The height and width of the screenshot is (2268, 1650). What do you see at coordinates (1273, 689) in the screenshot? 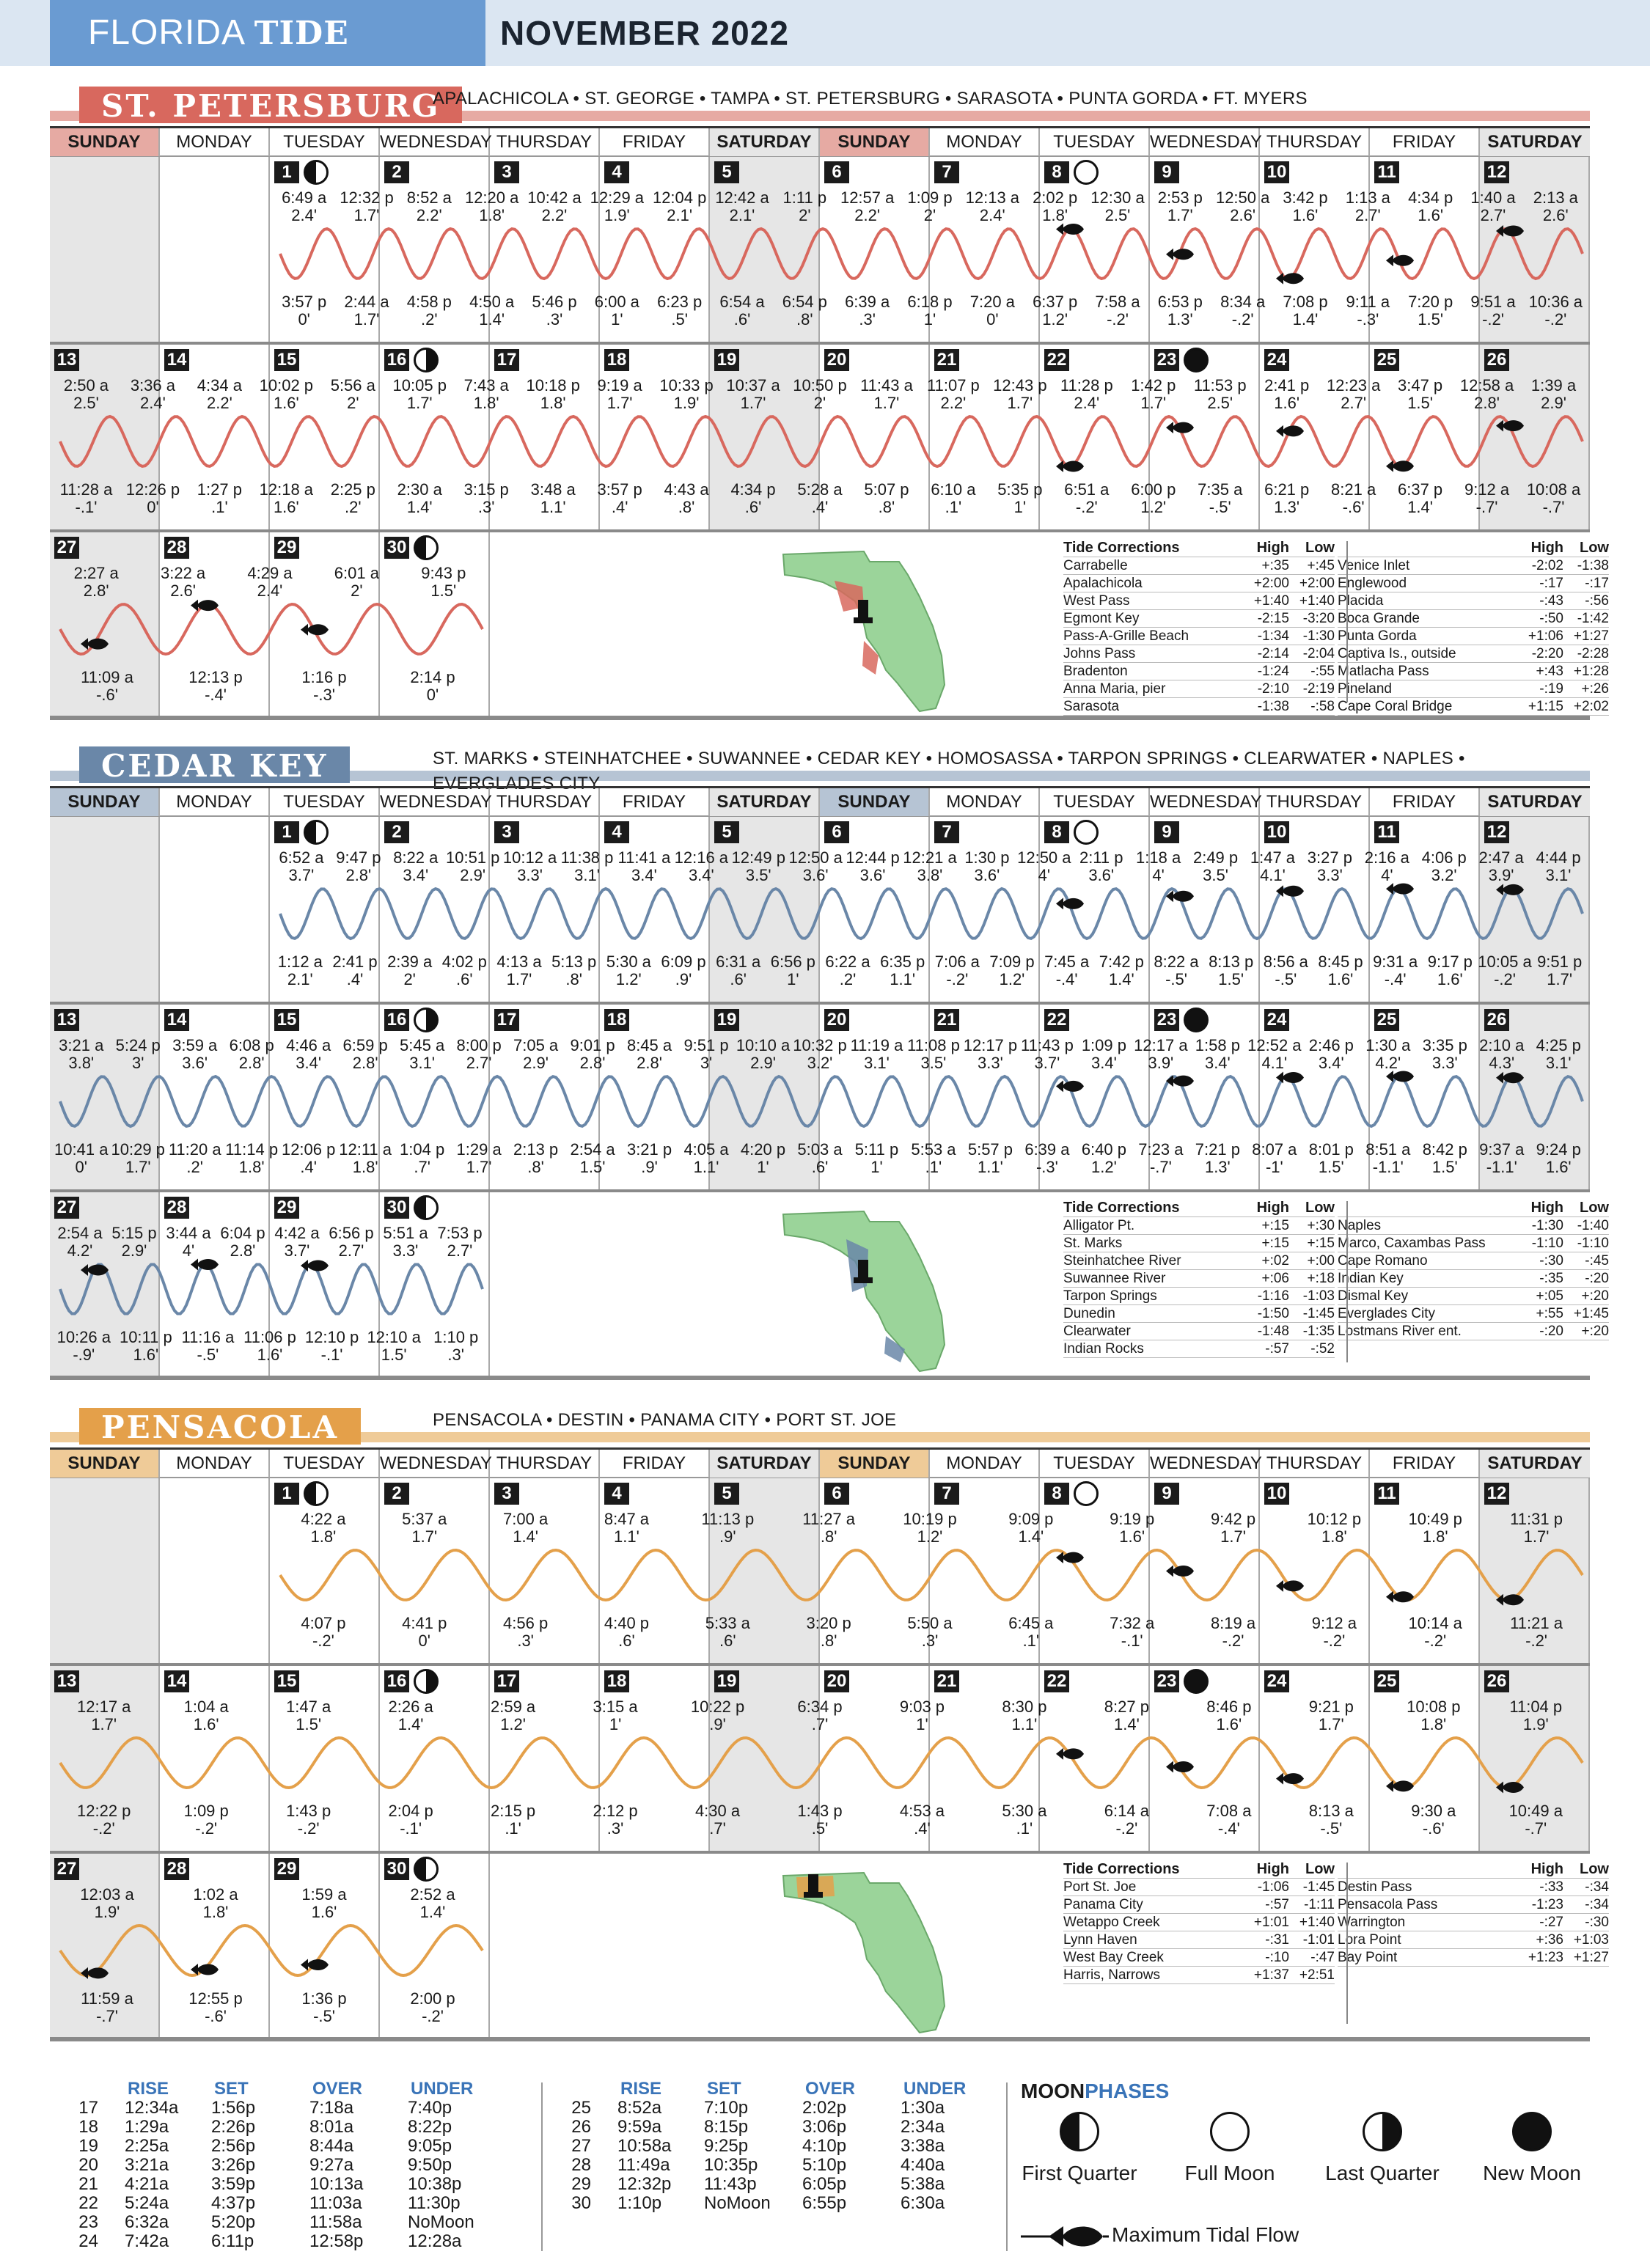
I see `high-correction: -2:10` at bounding box center [1273, 689].